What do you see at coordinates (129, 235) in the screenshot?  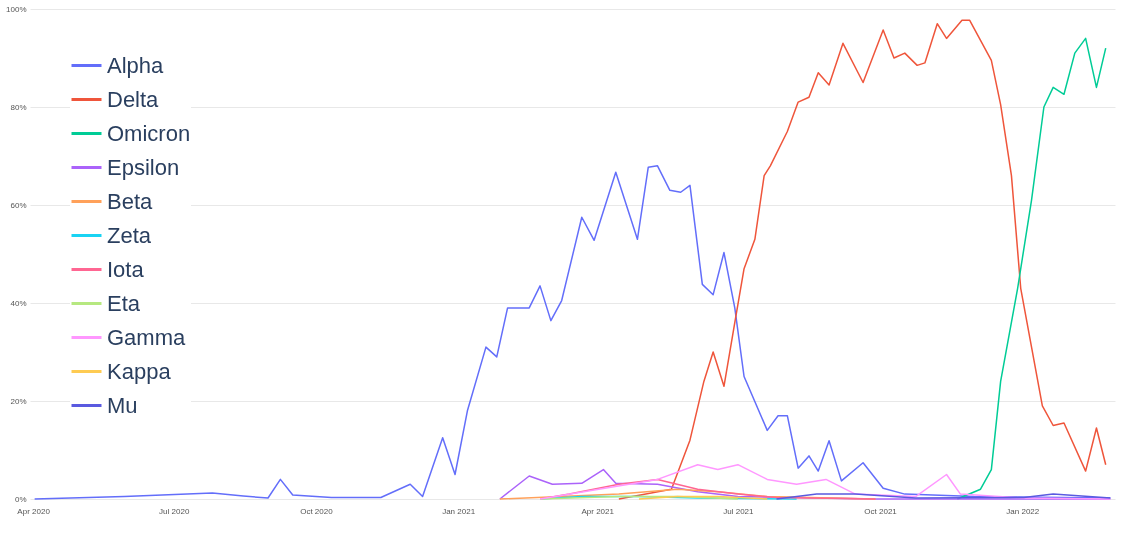 I see `legend-label: Zeta` at bounding box center [129, 235].